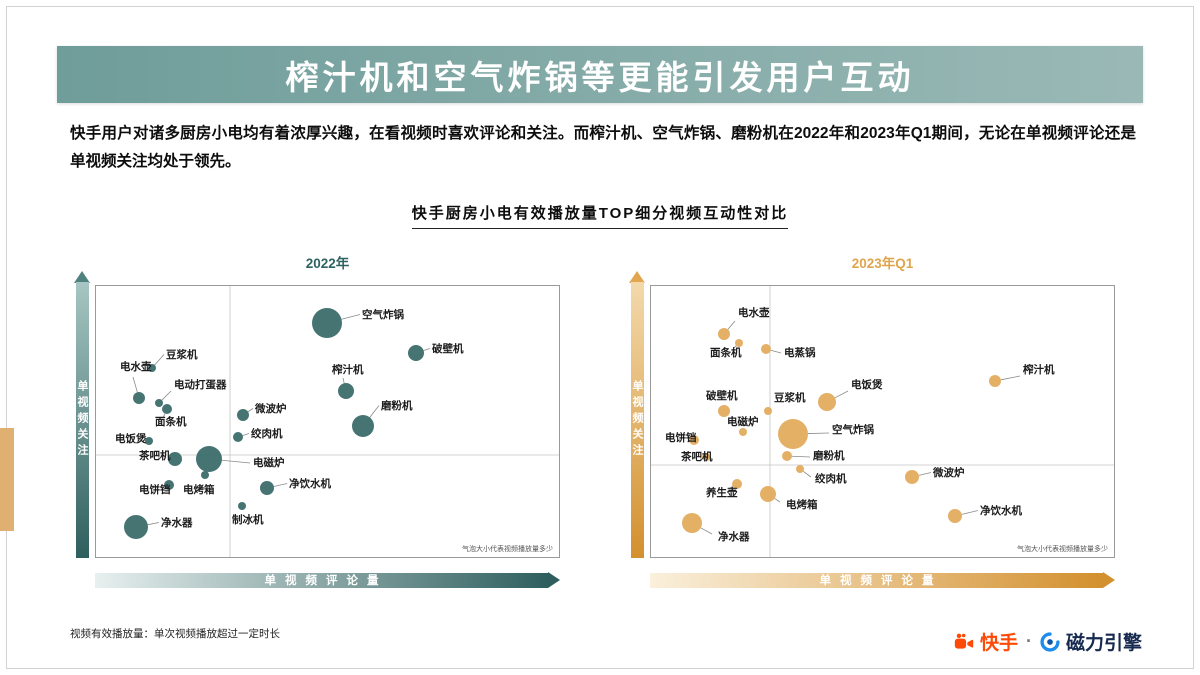 This screenshot has width=1200, height=675. I want to click on bubble-label-电蒸锅: 电蒸锅, so click(800, 352).